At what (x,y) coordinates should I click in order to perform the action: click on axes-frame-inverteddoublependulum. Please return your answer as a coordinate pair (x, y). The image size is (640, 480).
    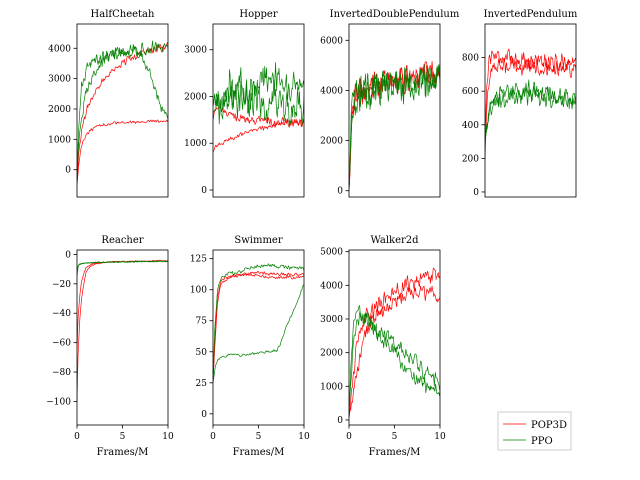
    Looking at the image, I should click on (394, 110).